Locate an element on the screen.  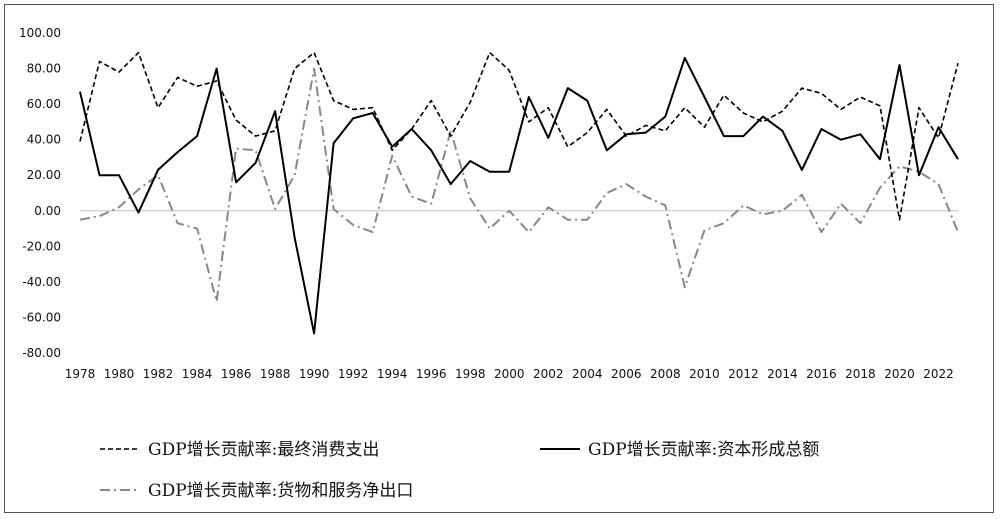
x-tick-label: 1986 is located at coordinates (236, 374).